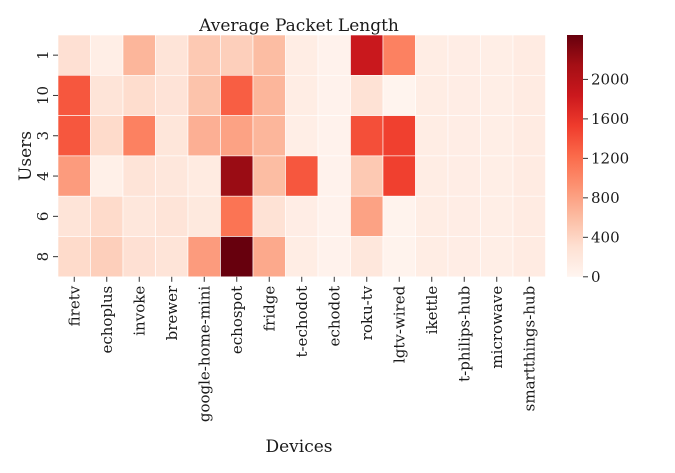 Image resolution: width=675 pixels, height=473 pixels. I want to click on heatmap-cell-10-echoplus, so click(107, 95).